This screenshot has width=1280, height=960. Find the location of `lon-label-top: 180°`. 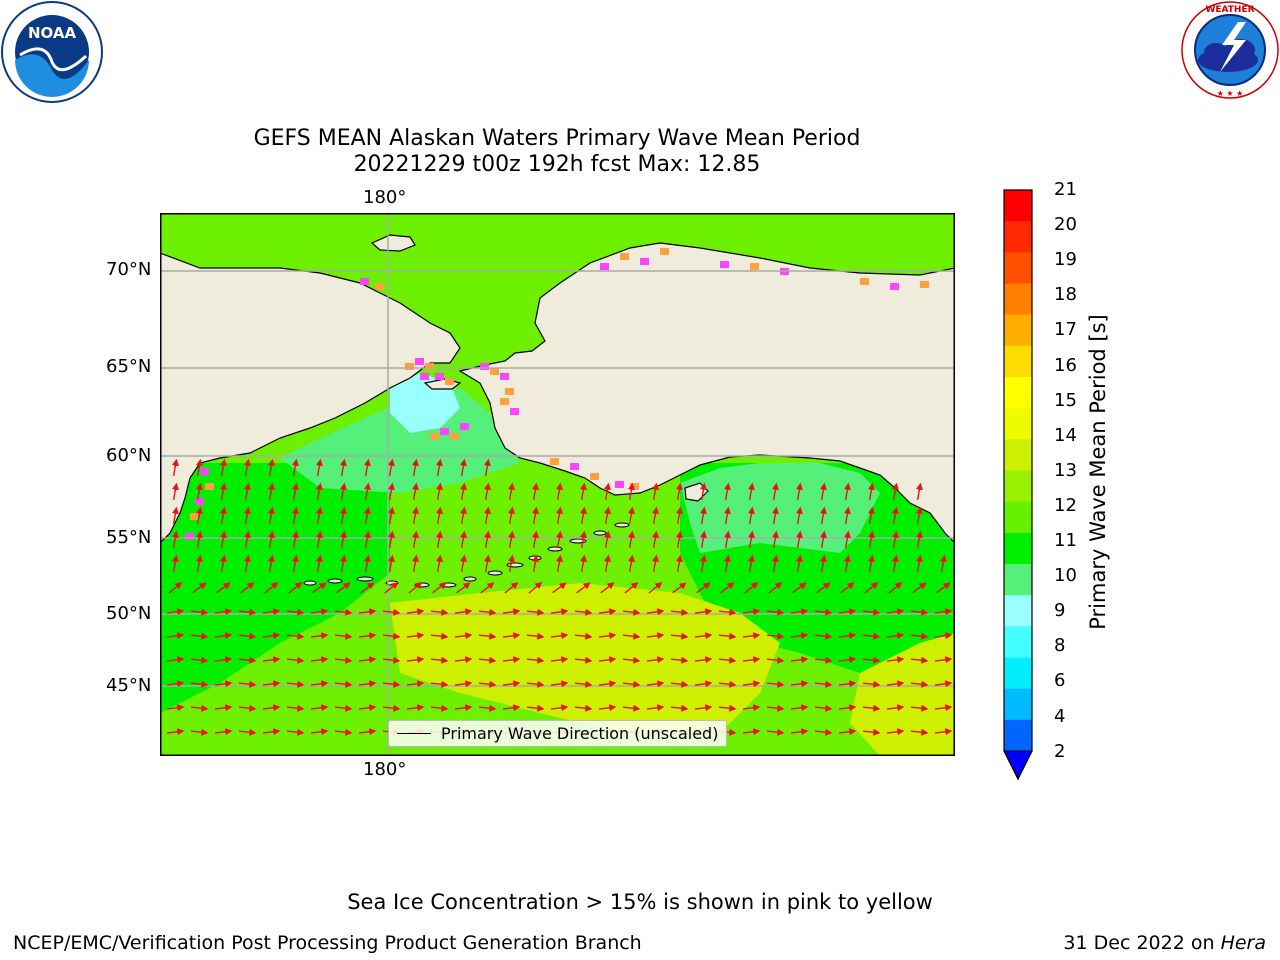

lon-label-top: 180° is located at coordinates (385, 197).